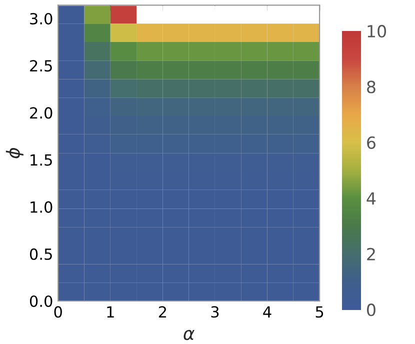  Describe the element at coordinates (41, 18) in the screenshot. I see `y-tick-label: 3.0` at that location.